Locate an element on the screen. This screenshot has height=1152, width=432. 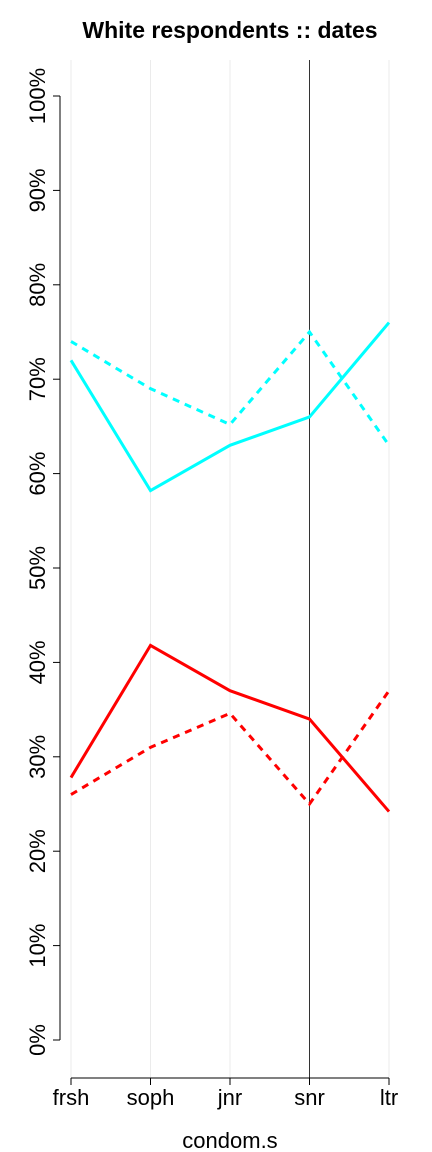
y-tick-label: 20% is located at coordinates (37, 851).